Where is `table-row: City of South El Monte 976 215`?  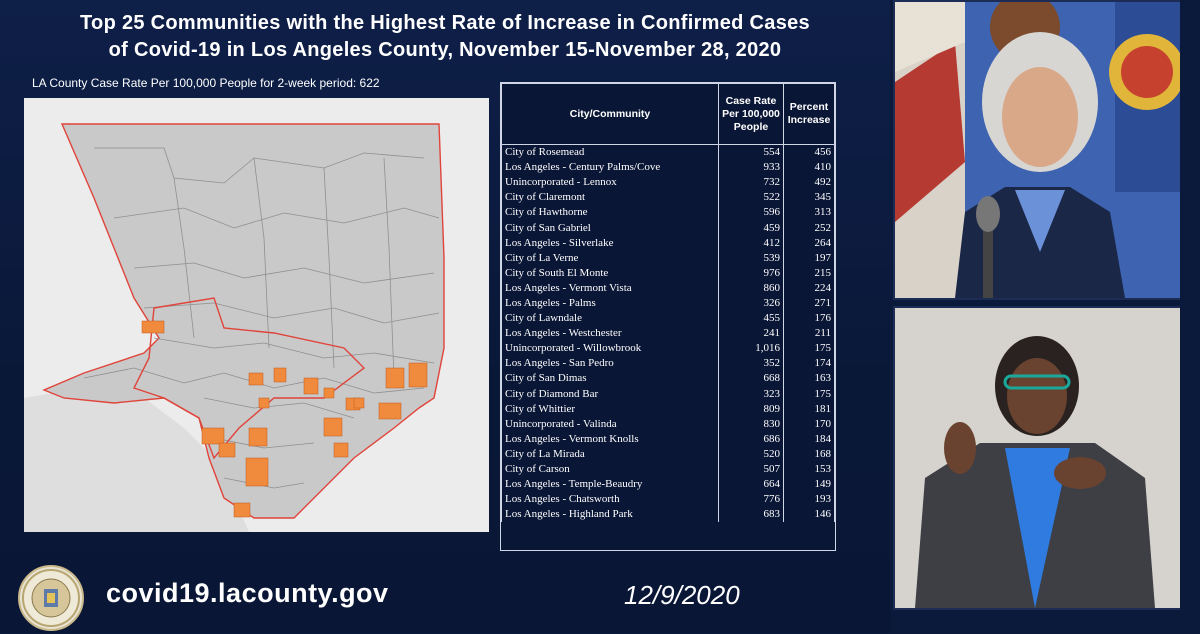
table-row: City of South El Monte 976 215 is located at coordinates (668, 273).